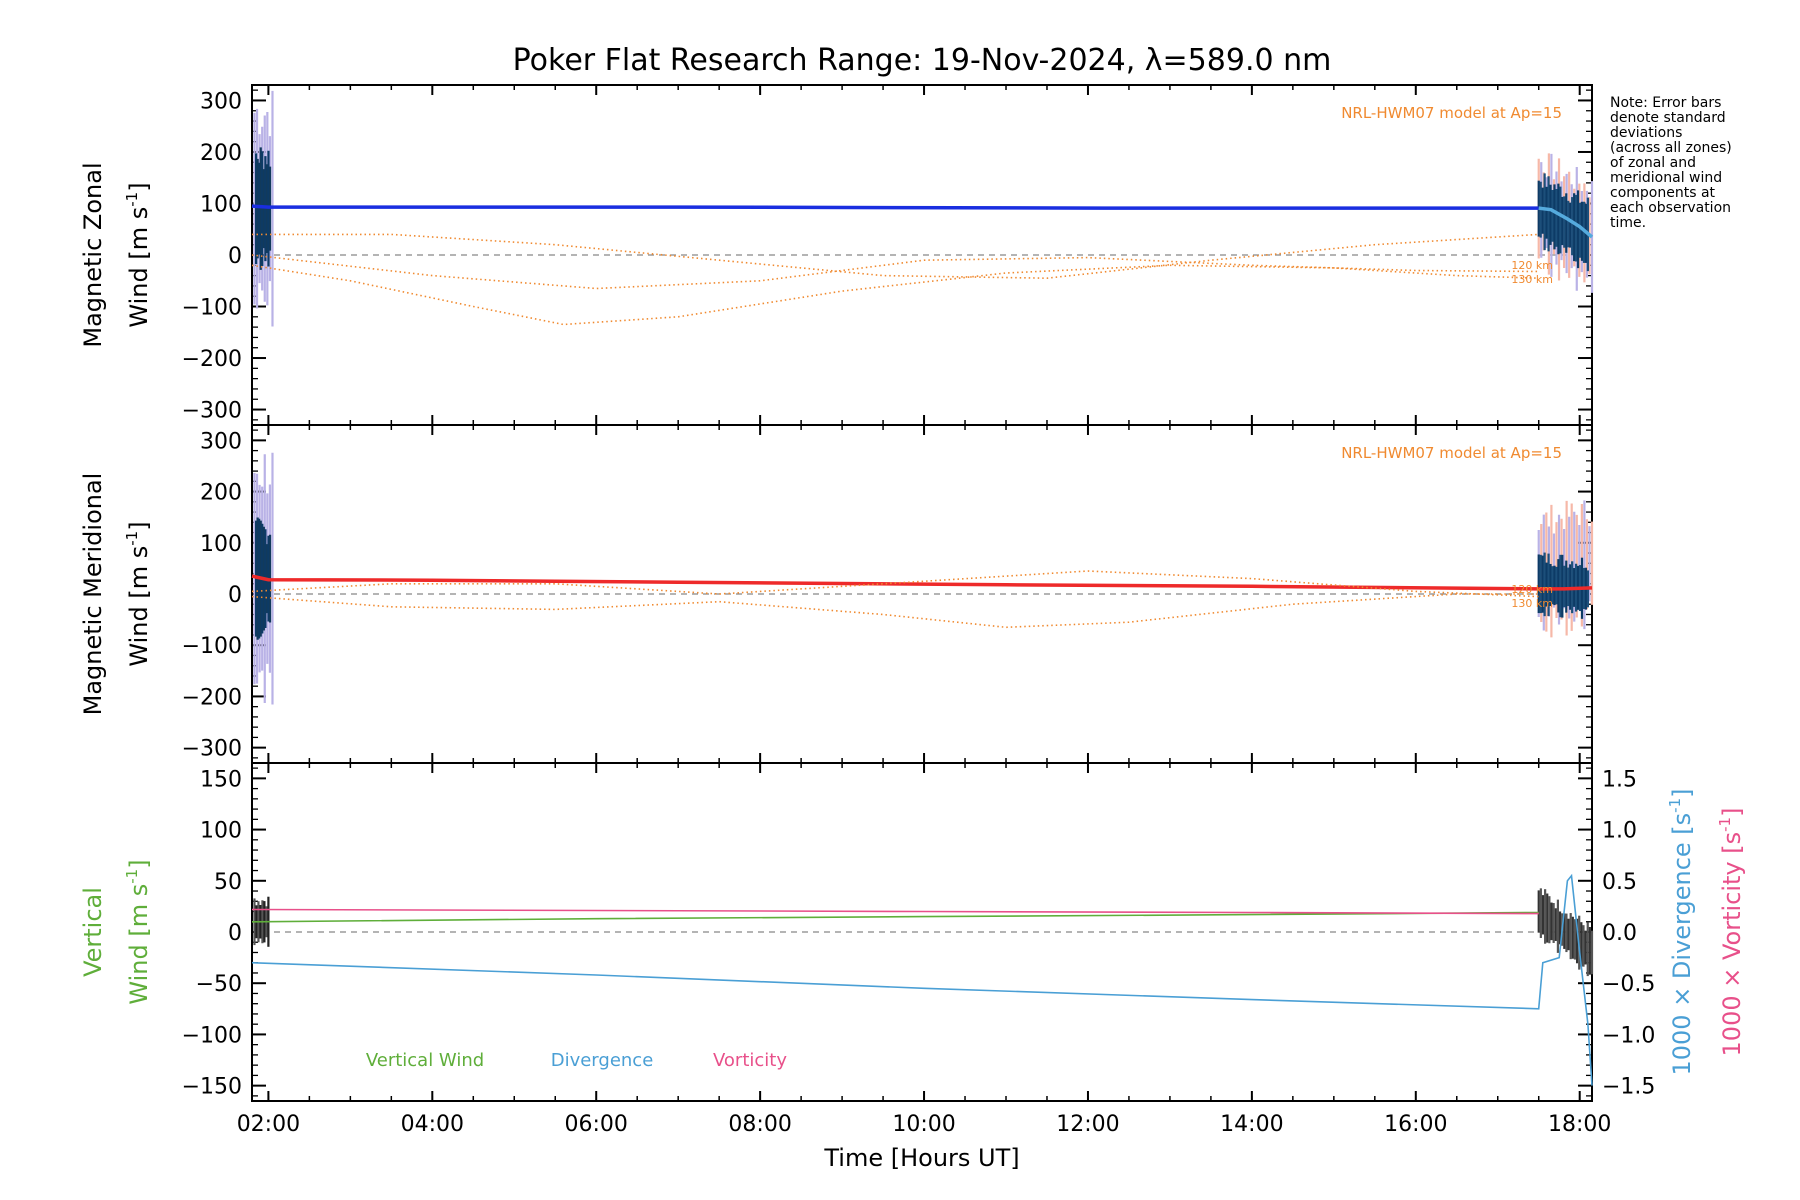 The height and width of the screenshot is (1200, 1800). What do you see at coordinates (93, 594) in the screenshot?
I see `meridional-ylabel-line1: Magnetic Meridional` at bounding box center [93, 594].